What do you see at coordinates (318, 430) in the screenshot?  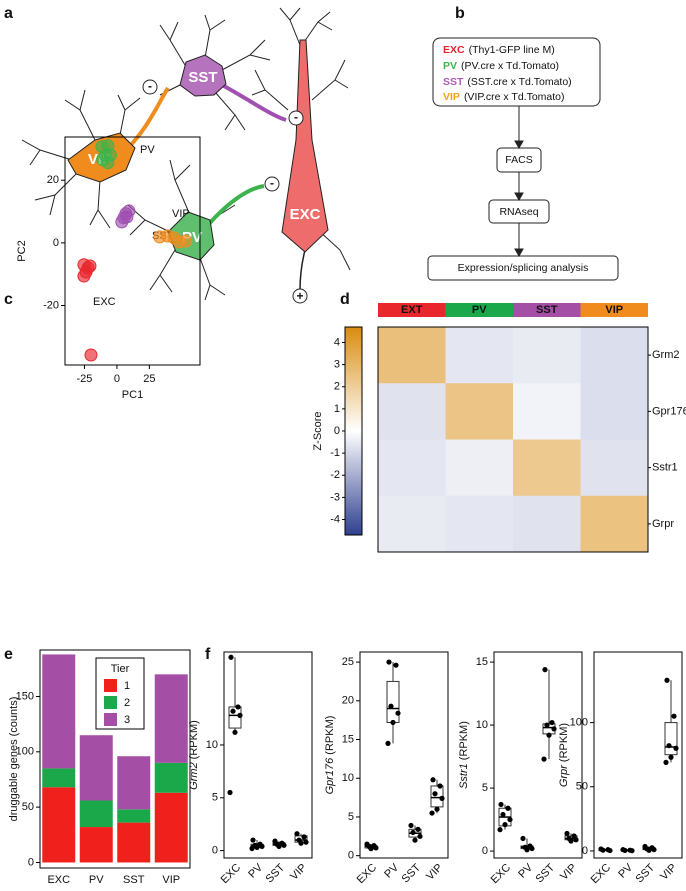 I see `colorbar-title: Z-Score` at bounding box center [318, 430].